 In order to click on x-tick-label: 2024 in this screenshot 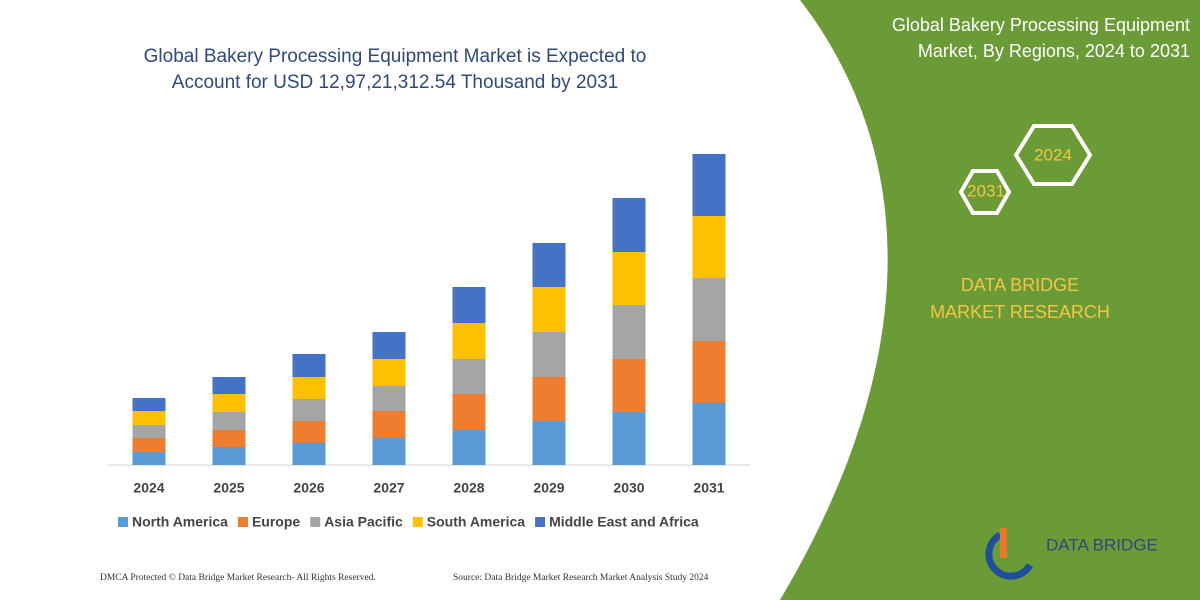, I will do `click(148, 488)`.